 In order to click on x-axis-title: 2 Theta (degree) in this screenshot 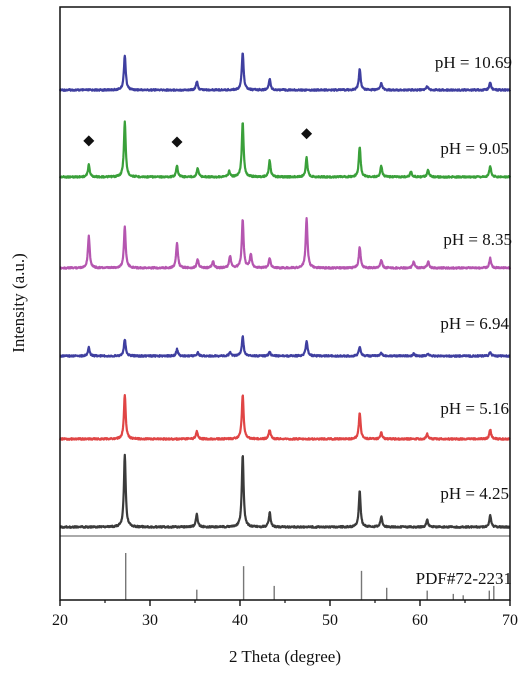, I will do `click(285, 656)`.